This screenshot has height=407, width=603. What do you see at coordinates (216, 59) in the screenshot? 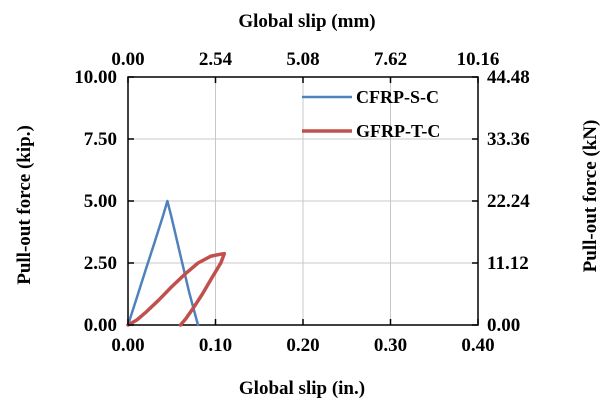
I see `x-tick-label-top: 2.54` at bounding box center [216, 59].